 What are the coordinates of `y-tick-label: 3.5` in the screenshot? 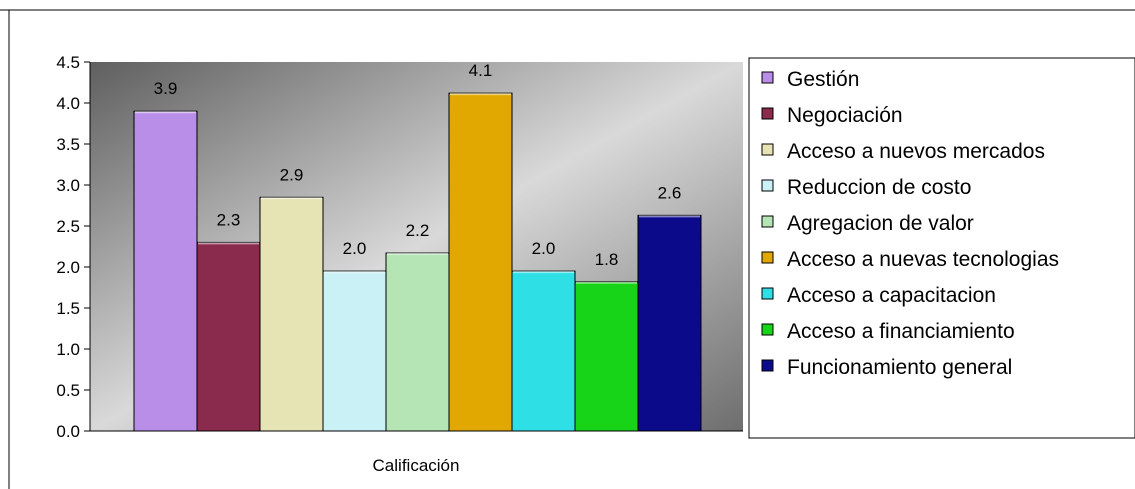 It's located at (68, 144).